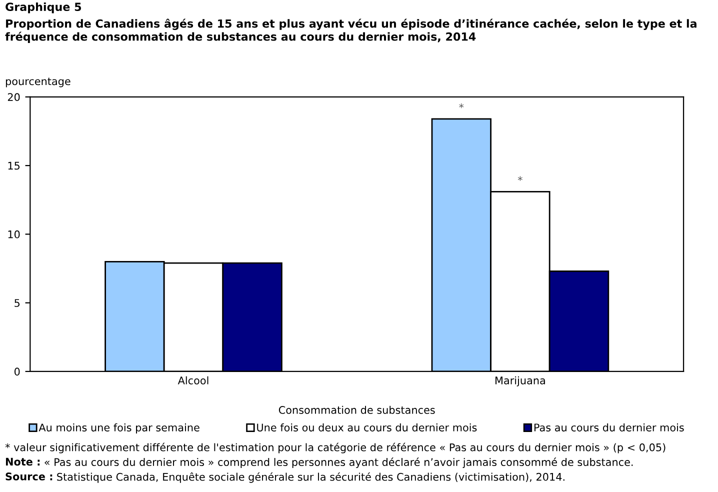 The width and height of the screenshot is (718, 492). Describe the element at coordinates (335, 448) in the screenshot. I see `text: * valeur significativement différente de l'estimation pour la catégorie de référence « Pas au cours du dernier mois » (p < 0,05)` at that location.